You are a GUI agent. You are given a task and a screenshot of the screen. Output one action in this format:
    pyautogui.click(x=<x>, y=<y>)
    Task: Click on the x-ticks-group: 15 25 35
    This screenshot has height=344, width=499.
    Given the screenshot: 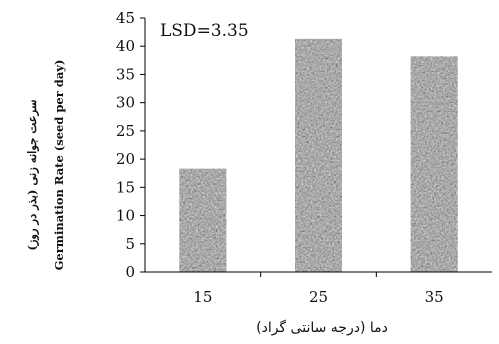 What is the action you would take?
    pyautogui.click(x=318, y=289)
    